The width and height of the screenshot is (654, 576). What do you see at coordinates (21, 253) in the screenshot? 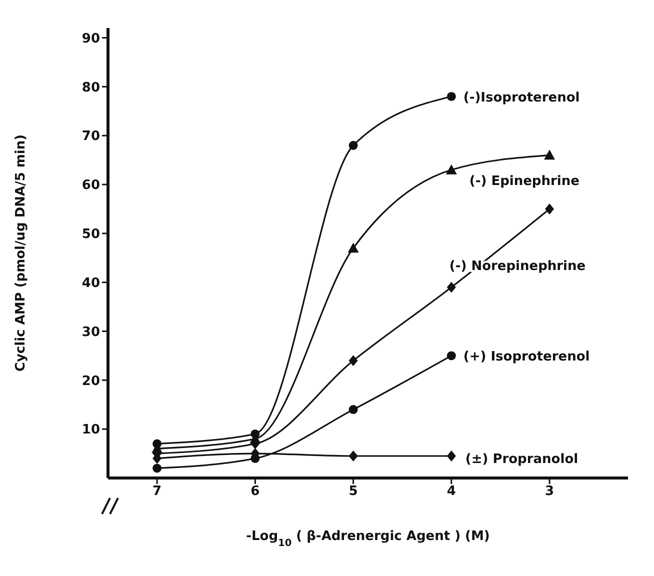
I see `y-axis-title: Cyclic AMP (pmol/ug DNA/5 min)` at bounding box center [21, 253].